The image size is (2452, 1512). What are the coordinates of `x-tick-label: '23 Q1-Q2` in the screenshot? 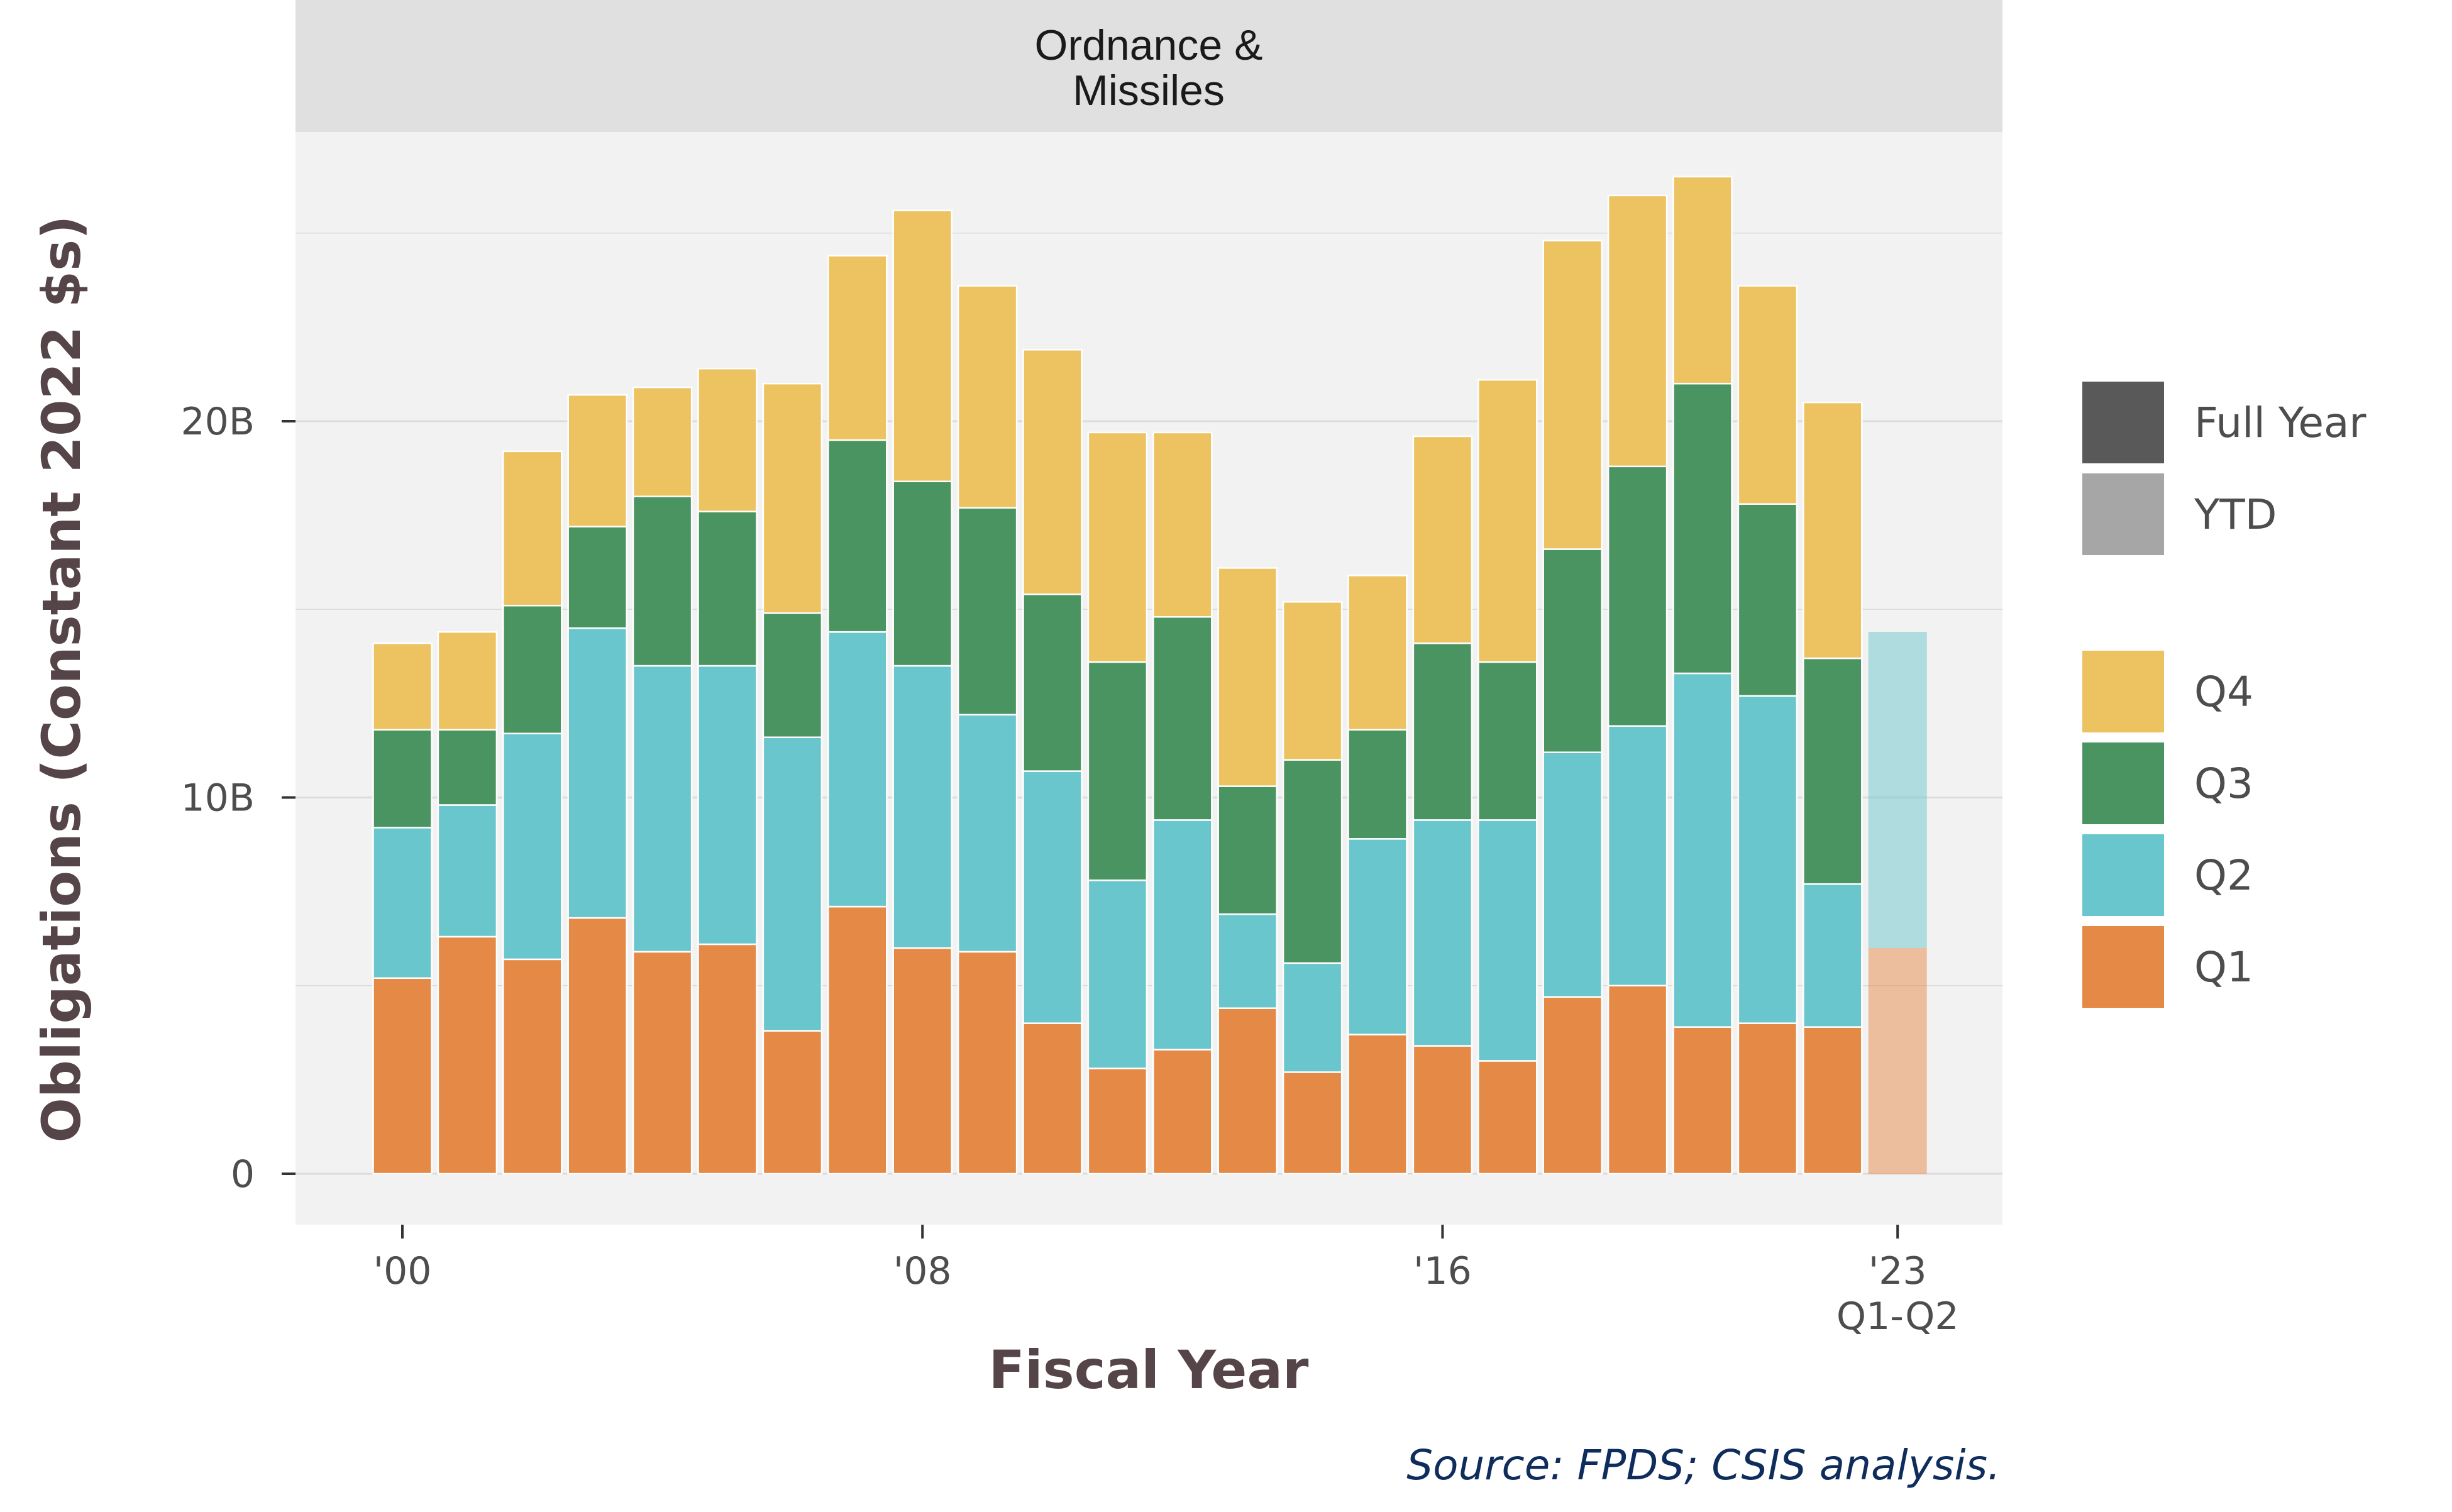 It's located at (1897, 1293).